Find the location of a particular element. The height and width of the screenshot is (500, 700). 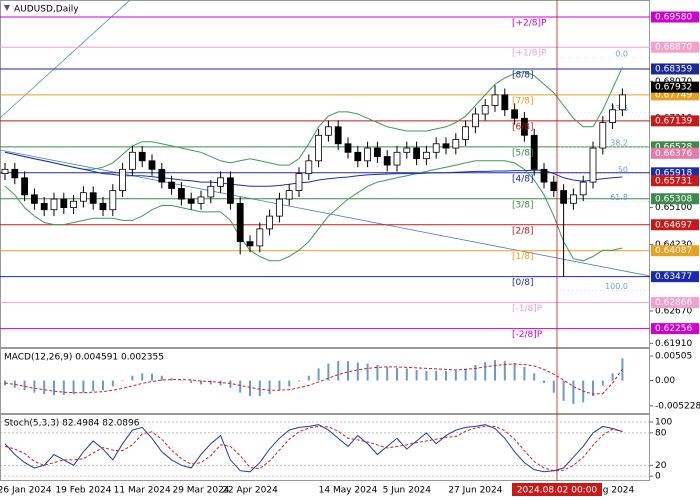

level-name: [6/8] is located at coordinates (523, 127).